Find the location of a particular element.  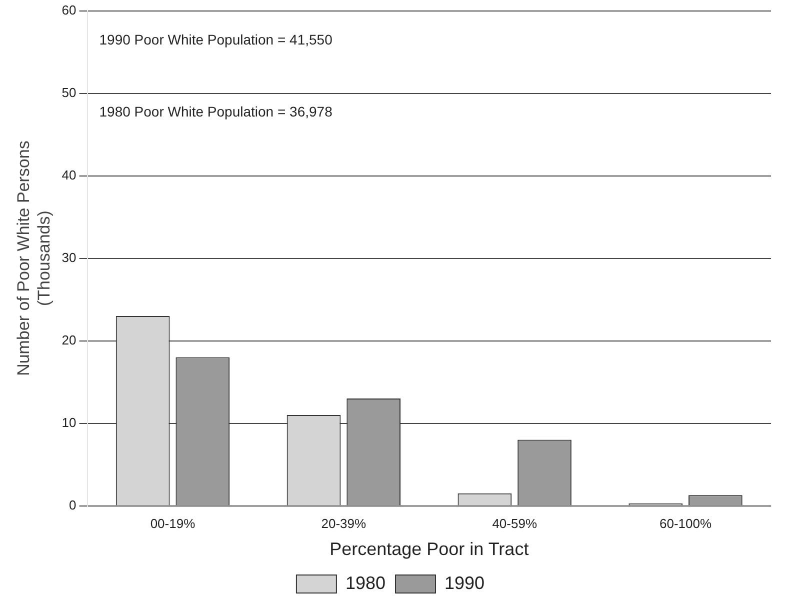

annotation: 1980 Poor White Population = 36,978 is located at coordinates (216, 112).